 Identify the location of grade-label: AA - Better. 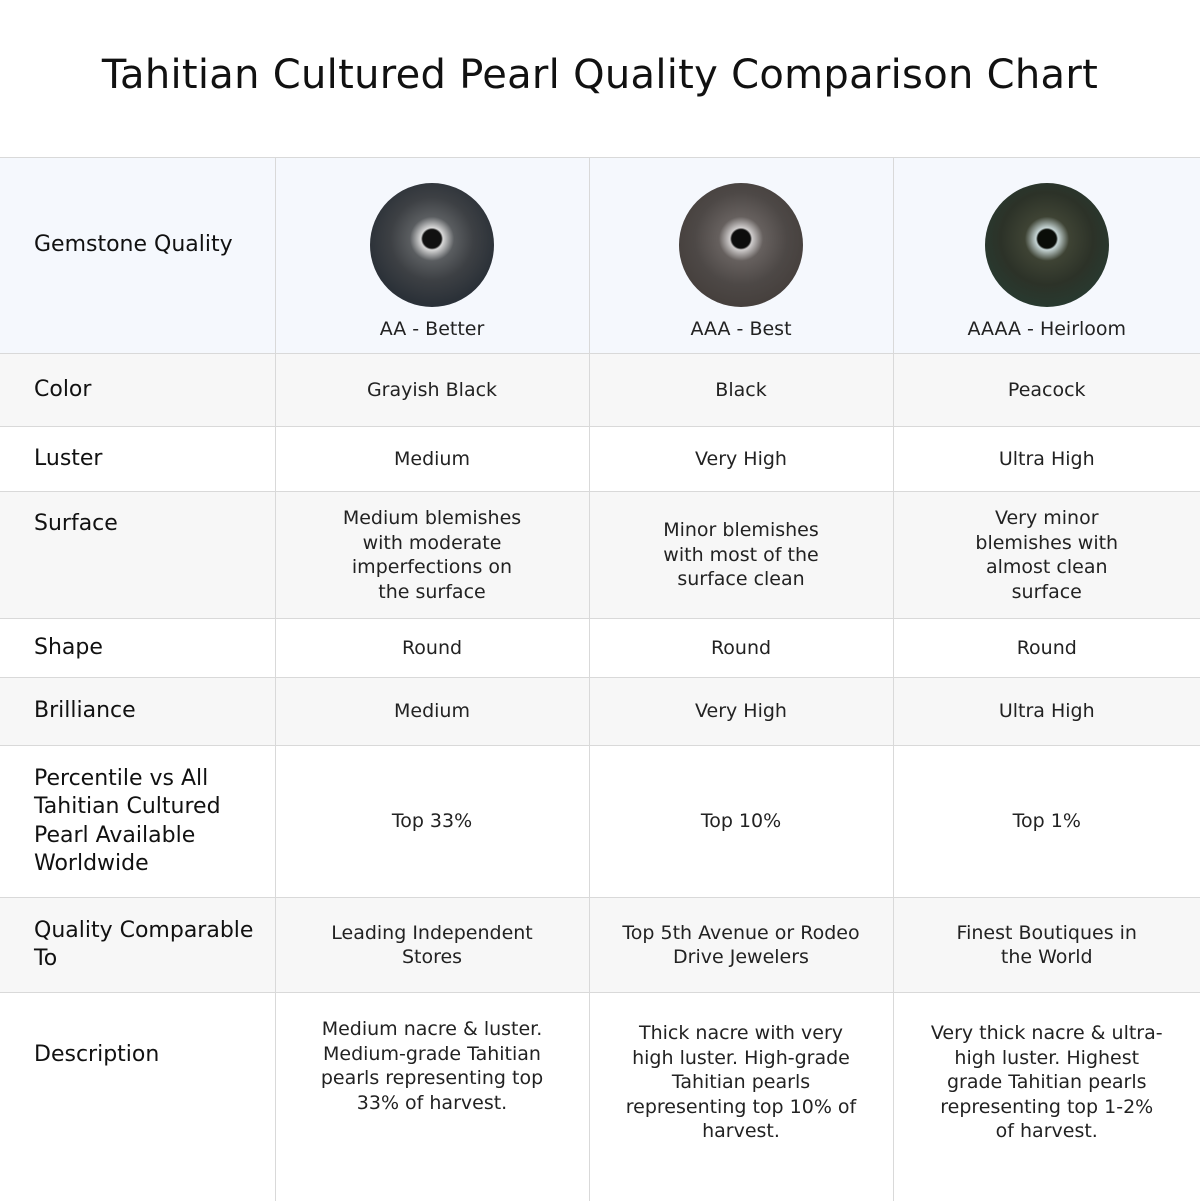
(432, 329).